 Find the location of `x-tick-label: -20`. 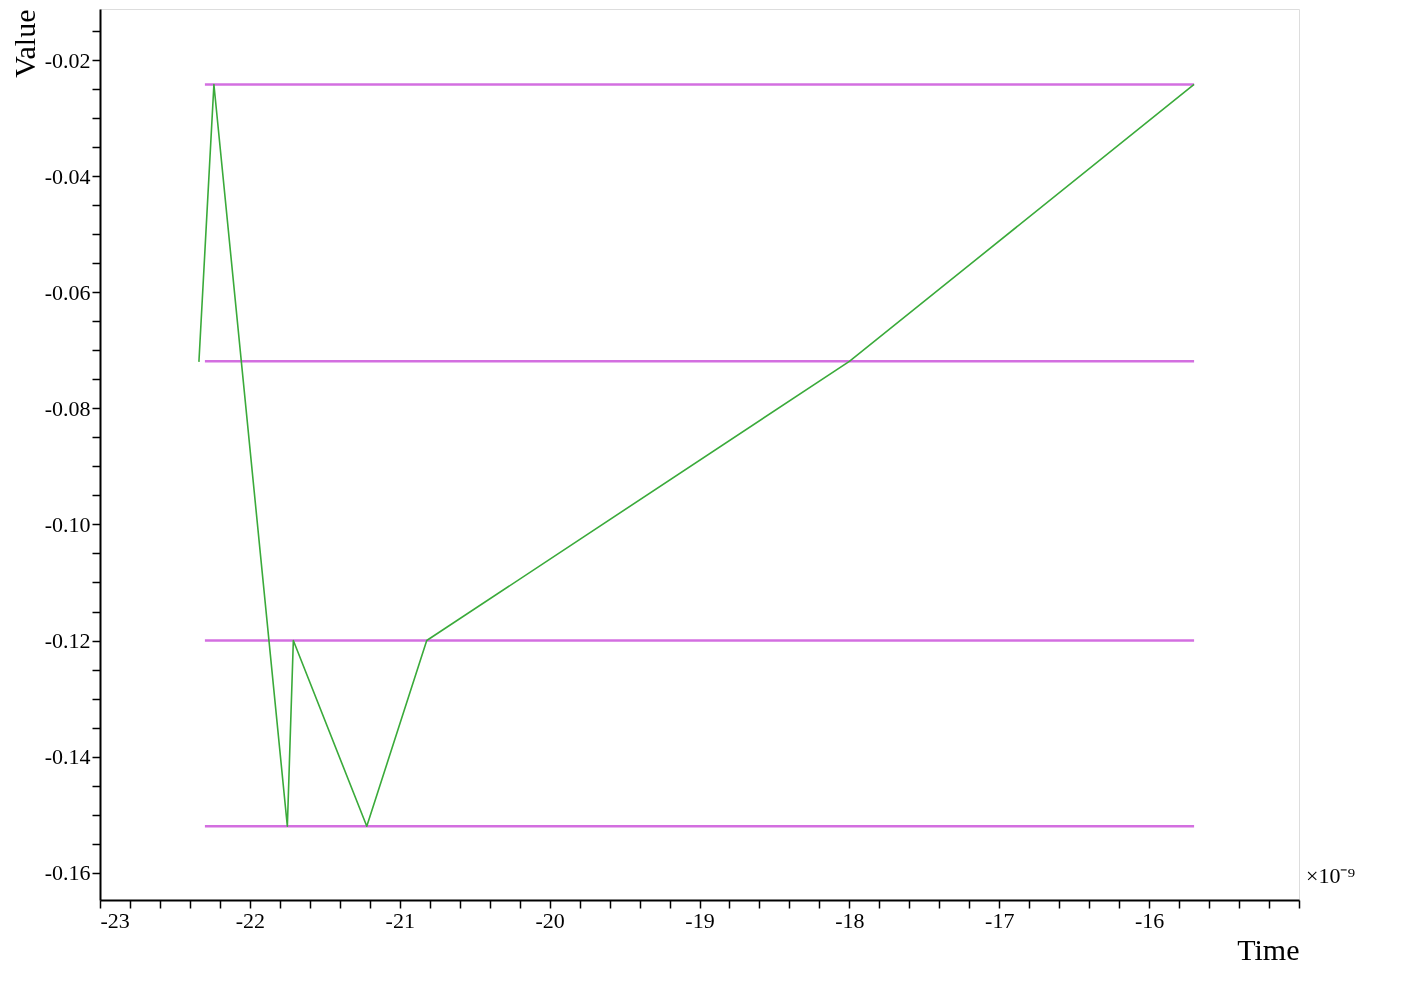

x-tick-label: -20 is located at coordinates (550, 920).